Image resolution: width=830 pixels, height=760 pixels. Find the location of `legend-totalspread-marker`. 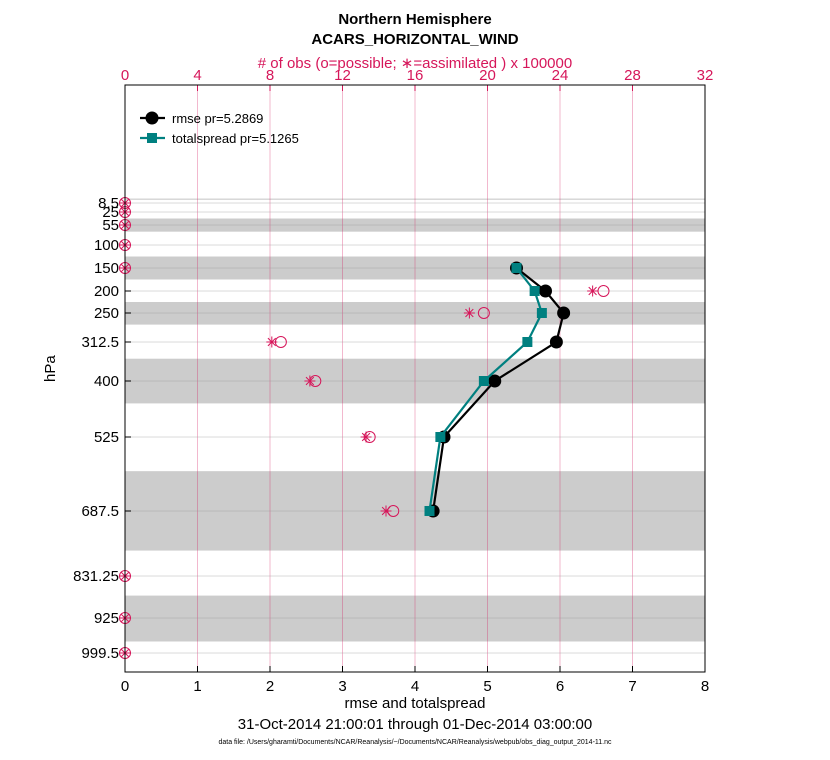

legend-totalspread-marker is located at coordinates (152, 138).